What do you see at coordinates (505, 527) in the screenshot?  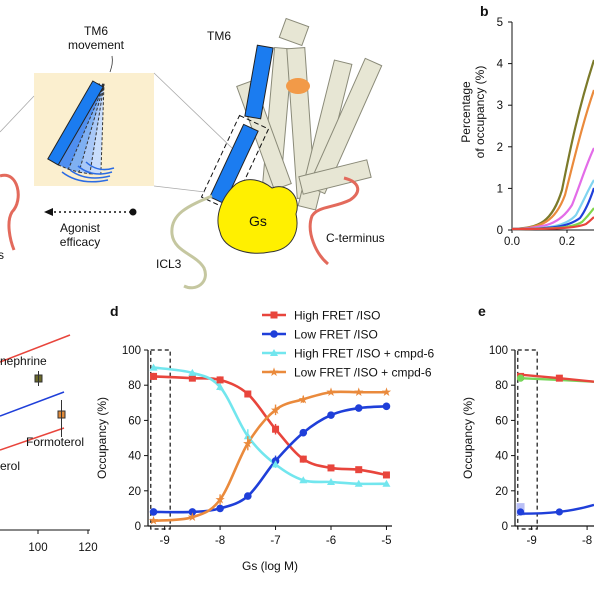 I see `panel-e-ytick-0: 0` at bounding box center [505, 527].